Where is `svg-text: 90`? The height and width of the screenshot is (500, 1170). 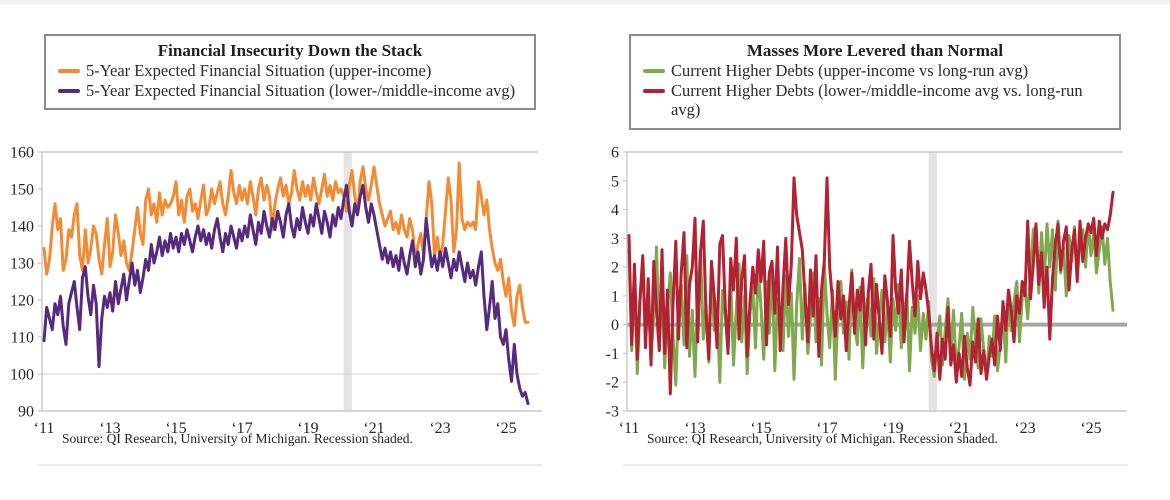
svg-text: 90 is located at coordinates (26, 412).